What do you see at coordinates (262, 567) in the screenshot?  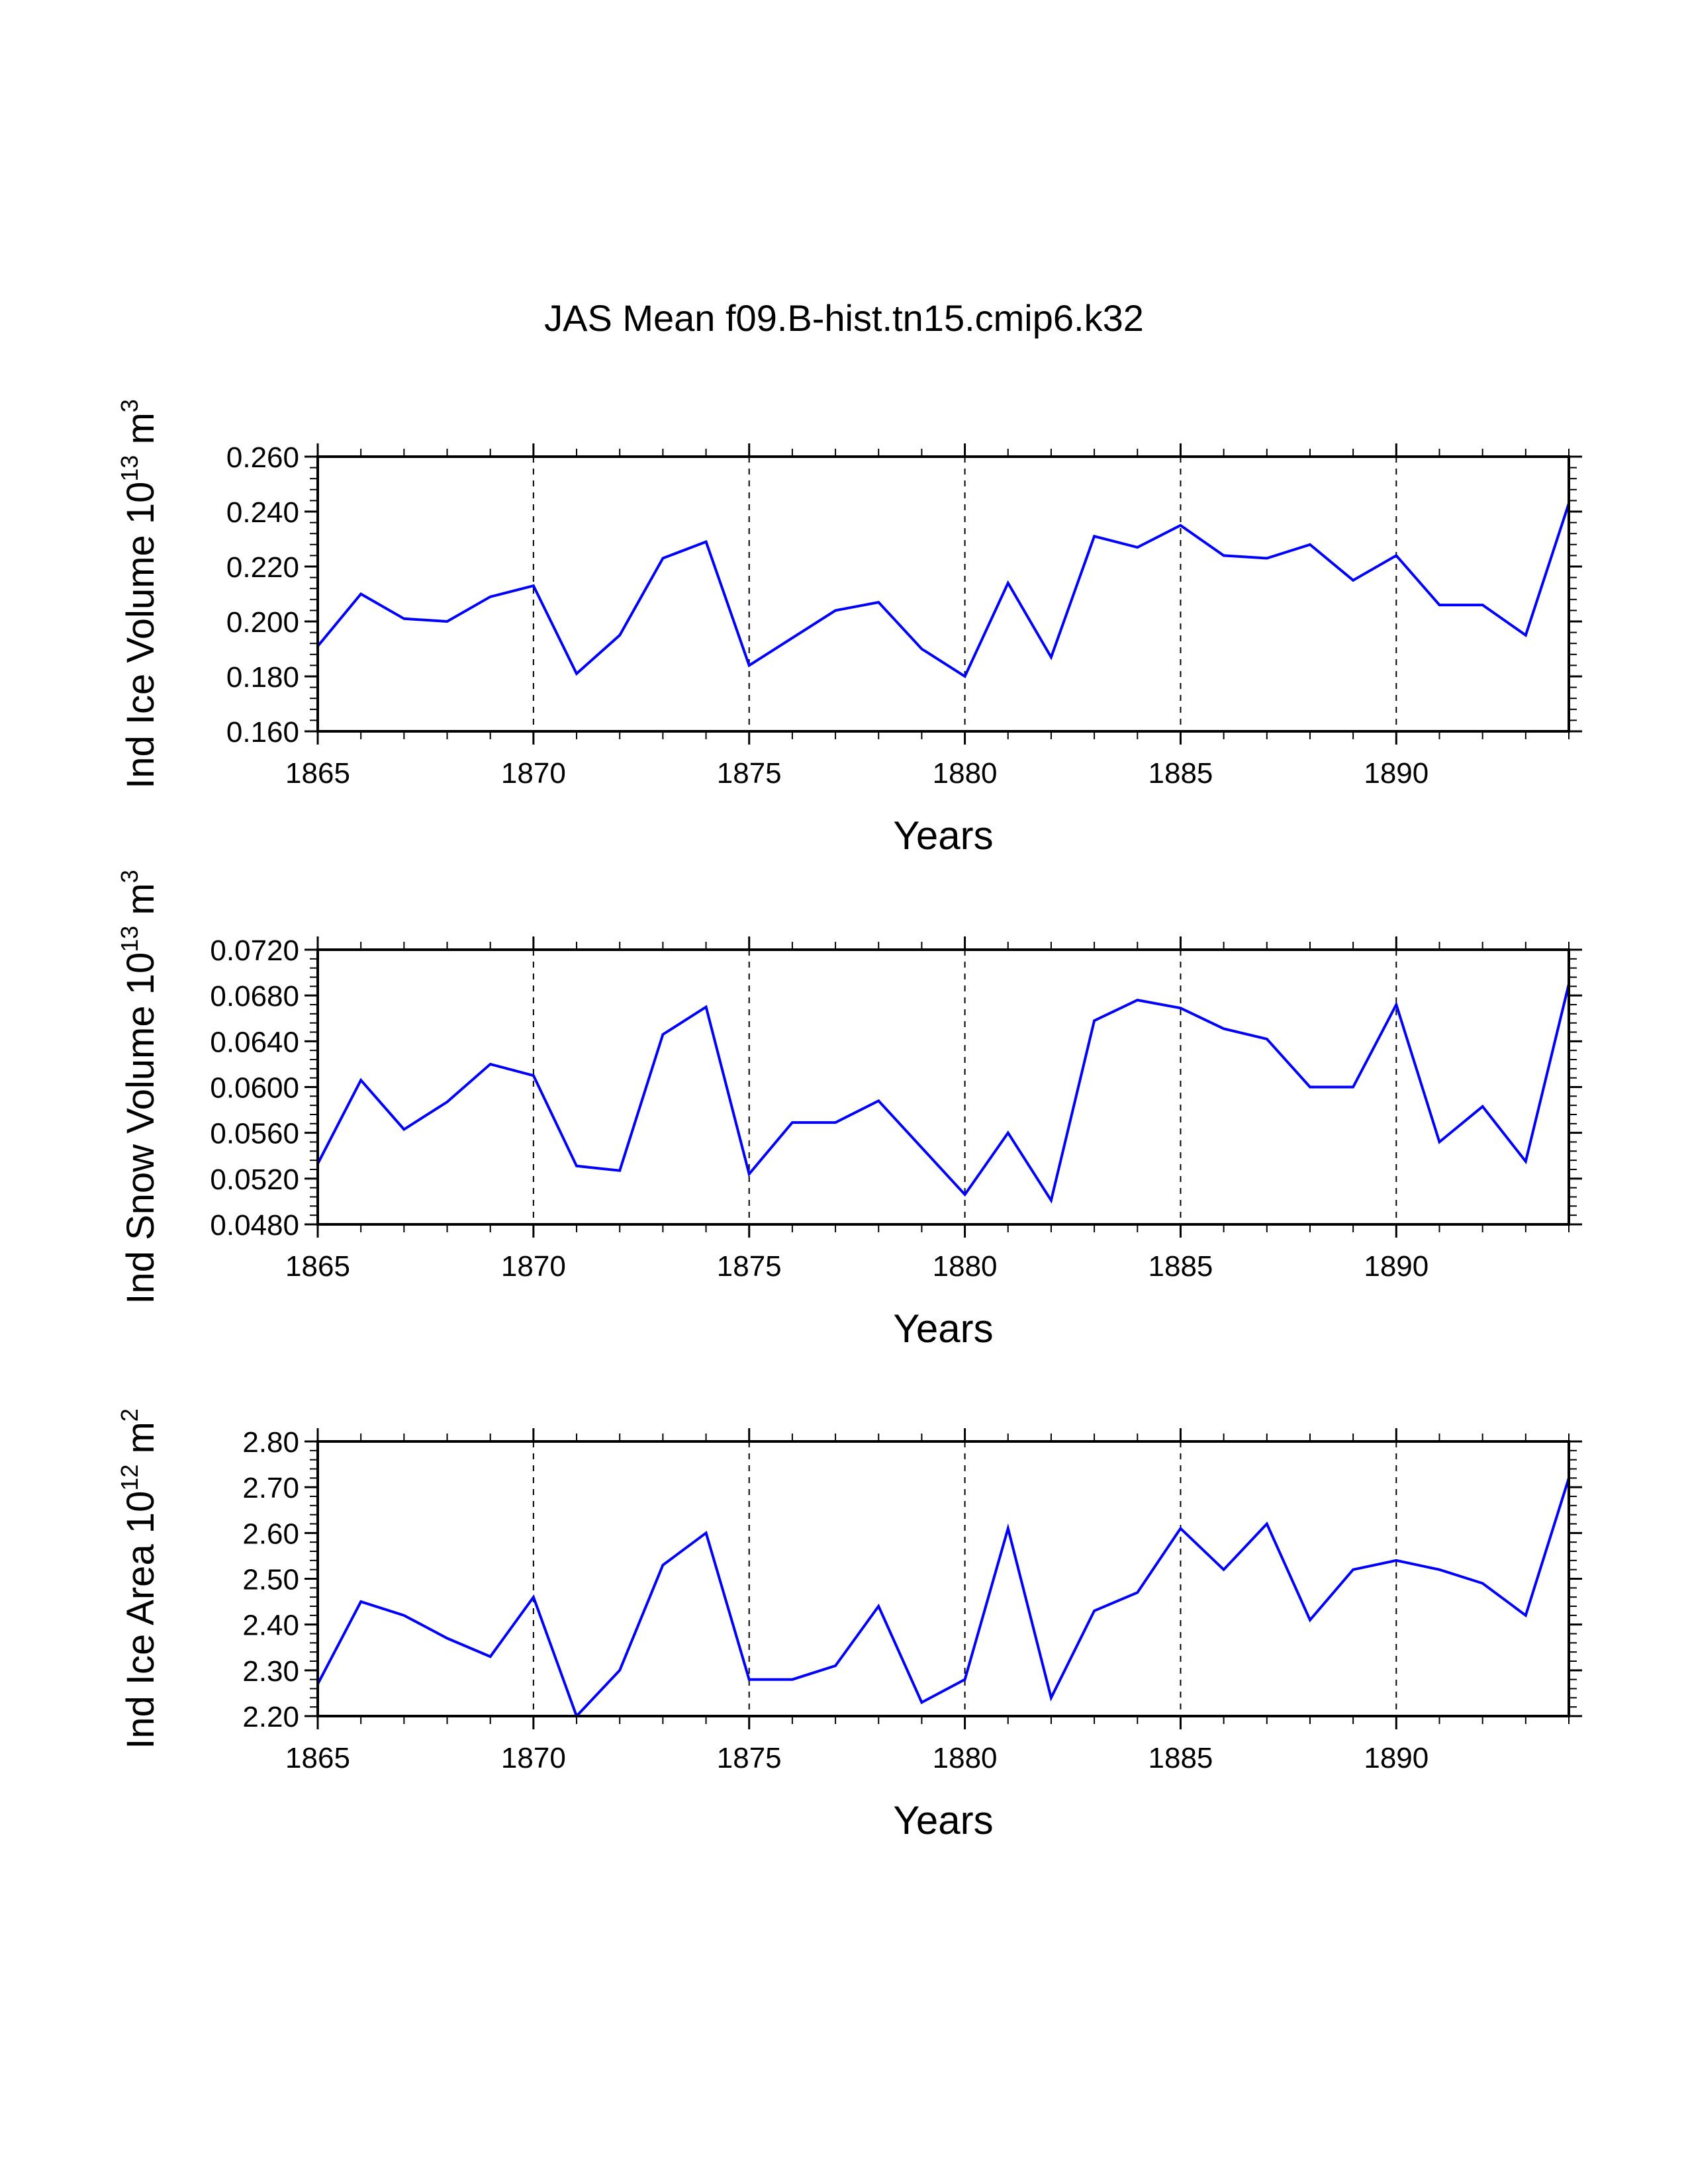 I see `y-tick-label: 0.220` at bounding box center [262, 567].